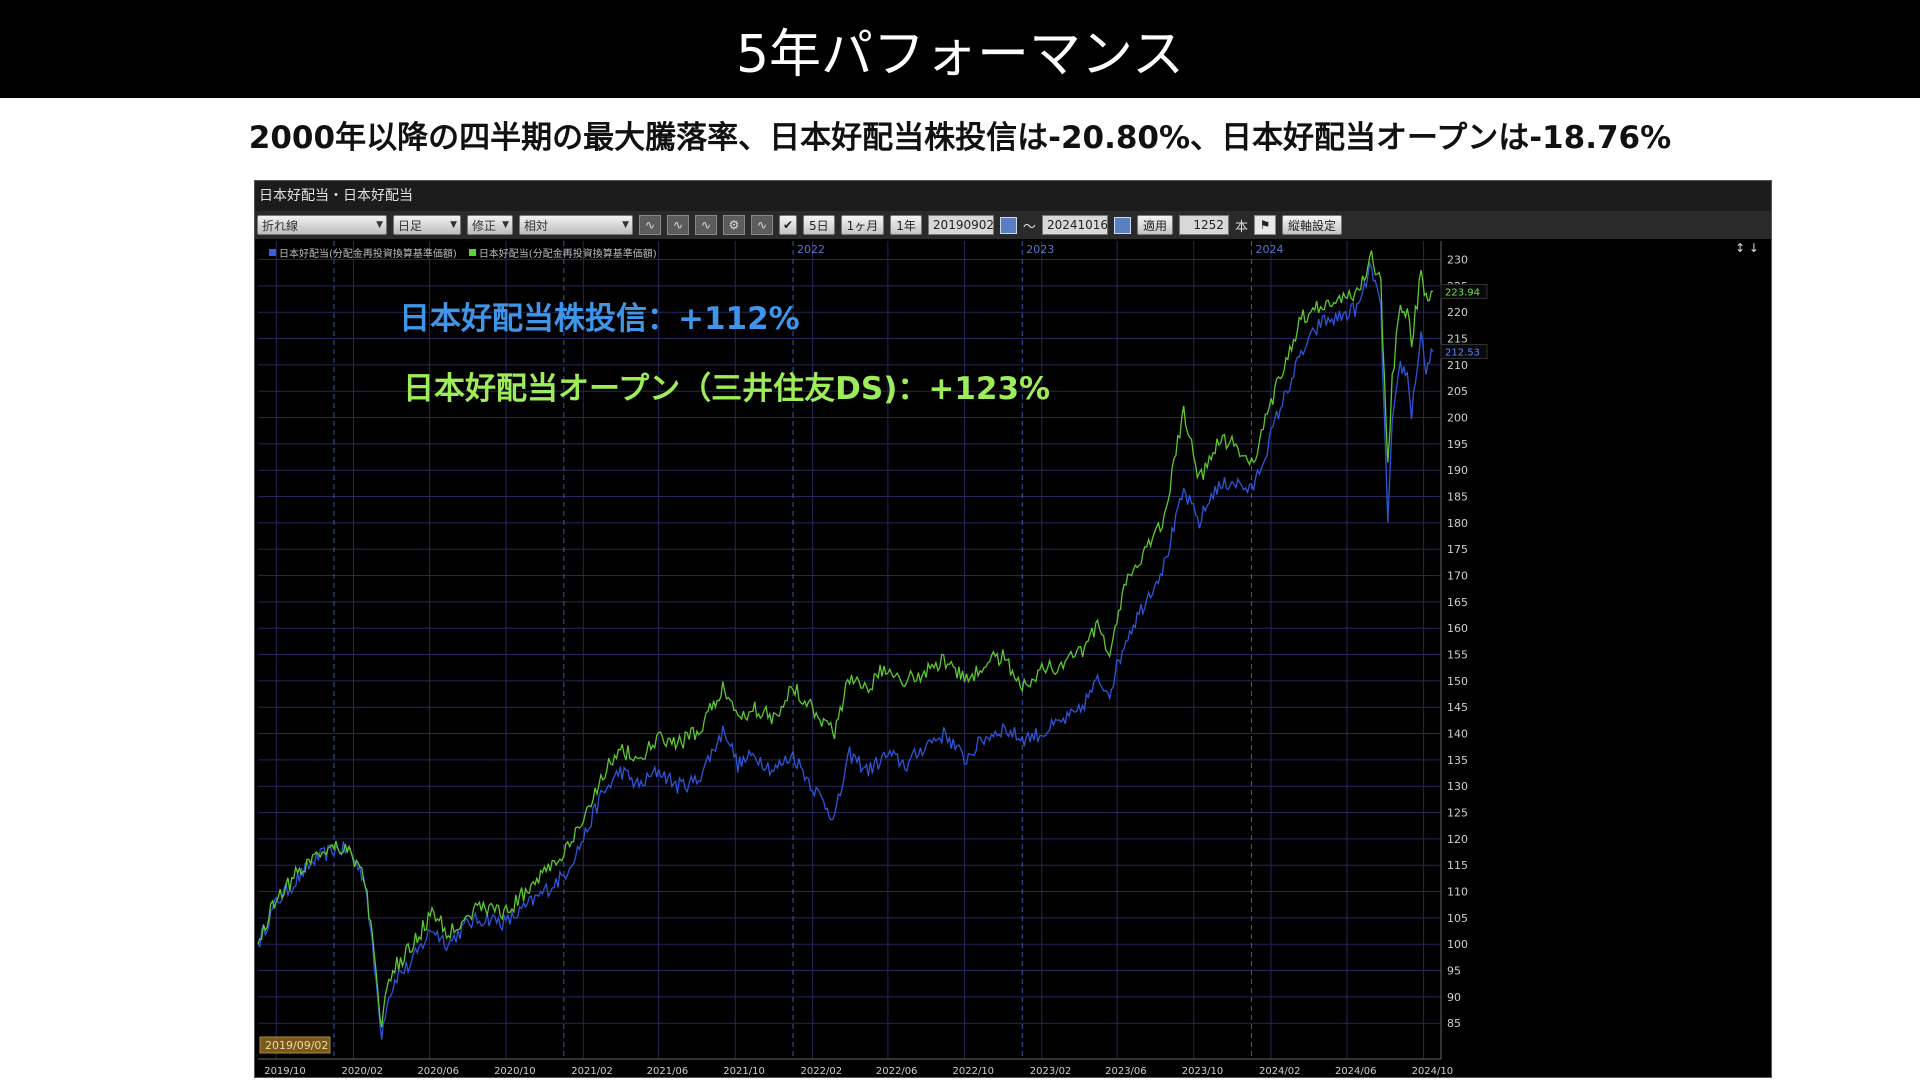 This screenshot has height=1080, width=1920. Describe the element at coordinates (1457, 944) in the screenshot. I see `y-tick-label: 100` at that location.